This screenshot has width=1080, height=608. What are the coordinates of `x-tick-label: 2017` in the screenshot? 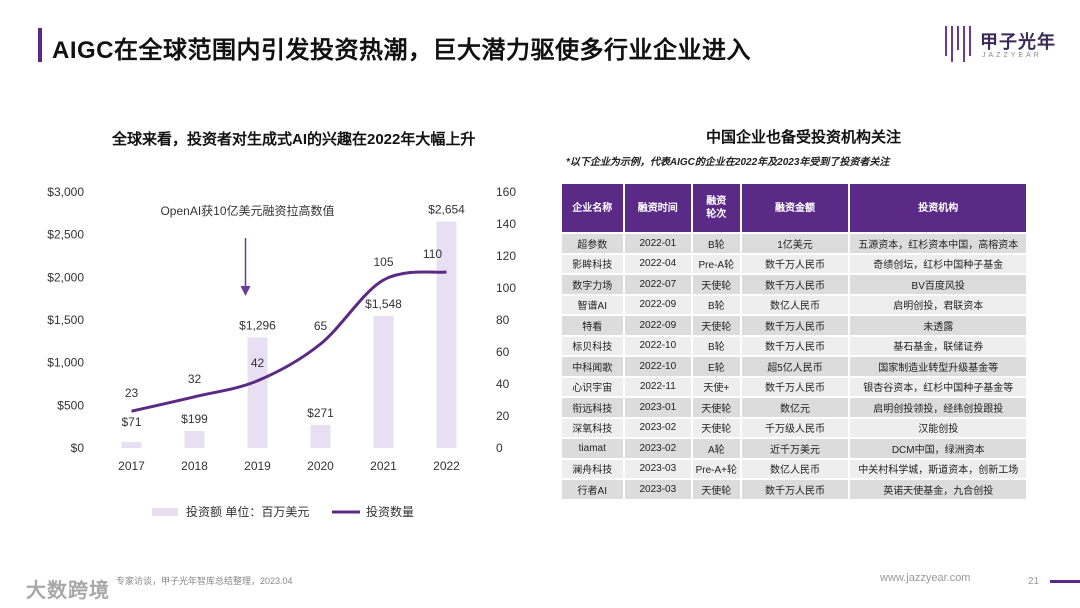 It's located at (131, 466).